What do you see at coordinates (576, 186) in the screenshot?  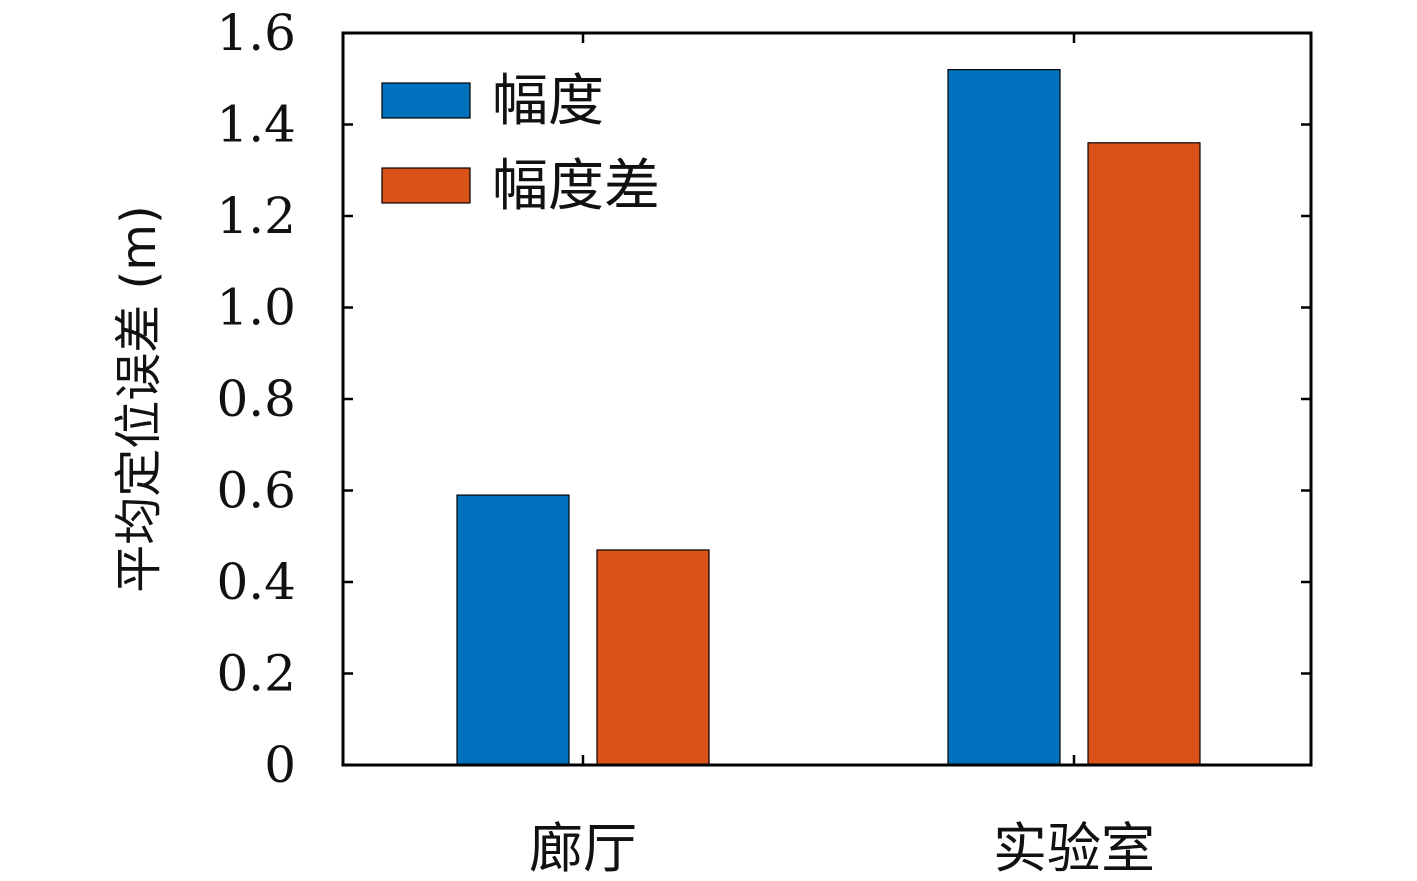 I see `legend-label-1: 幅度差` at bounding box center [576, 186].